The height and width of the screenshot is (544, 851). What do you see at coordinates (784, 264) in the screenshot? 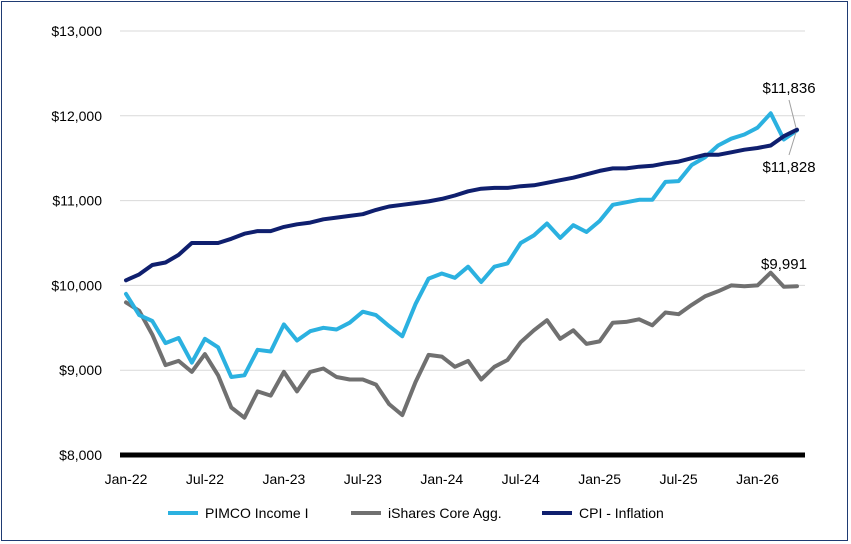
I see `annotation-ishares-end-value: $9,991` at bounding box center [784, 264].